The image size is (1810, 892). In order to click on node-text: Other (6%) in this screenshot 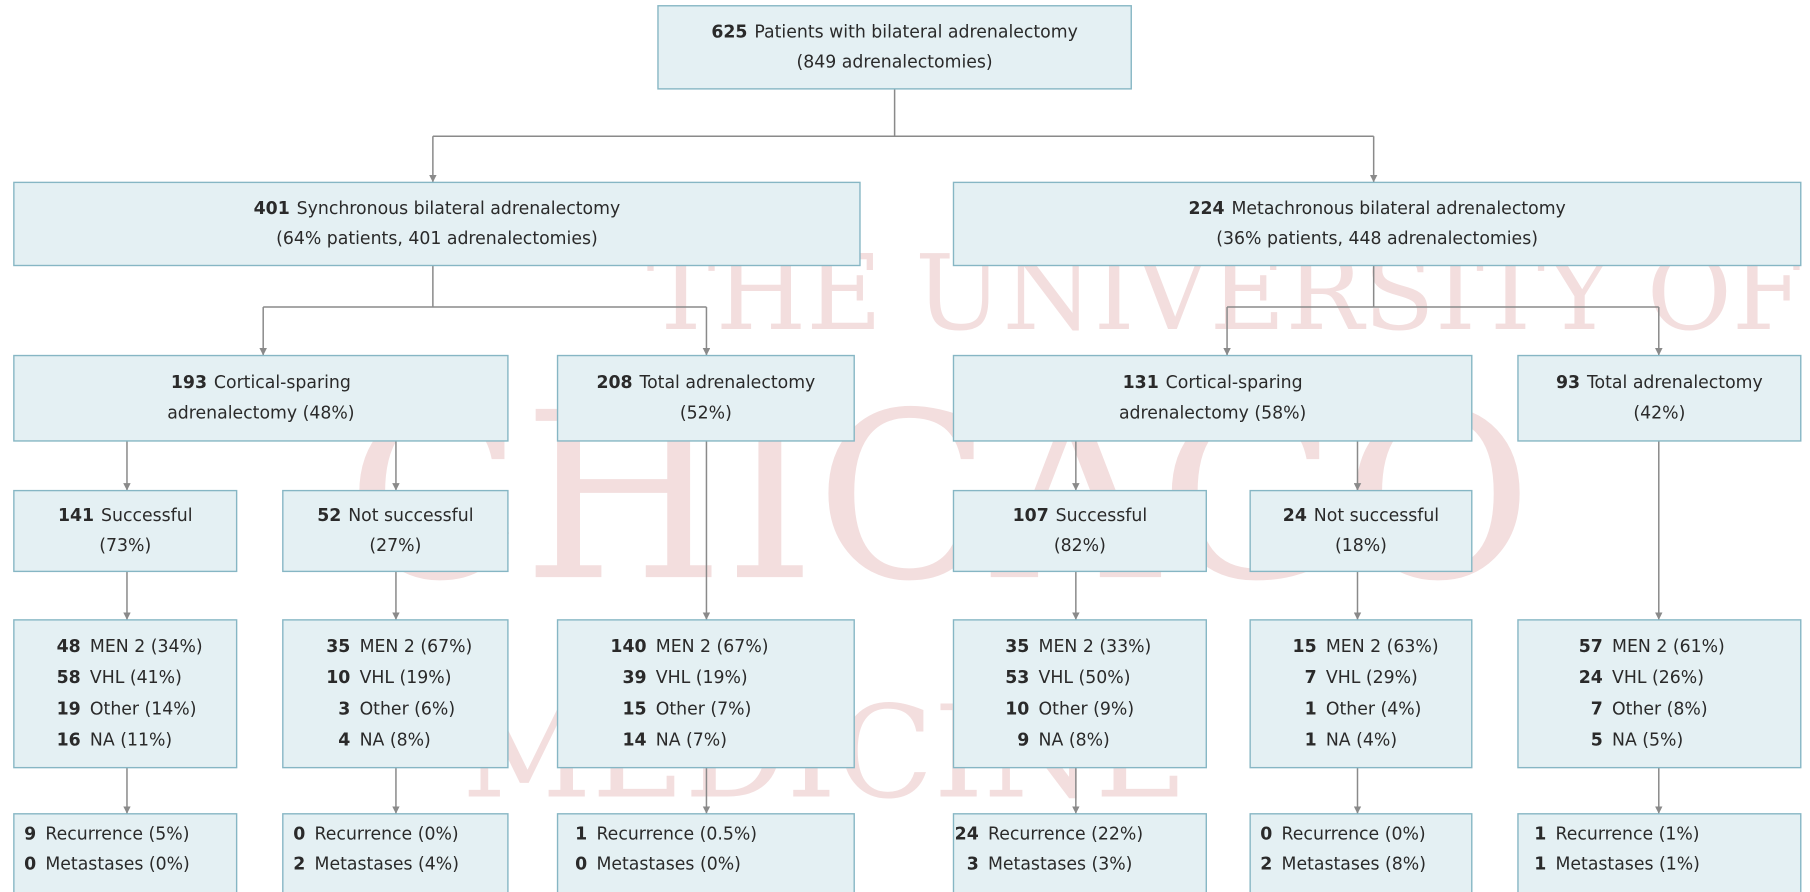, I will do `click(408, 709)`.